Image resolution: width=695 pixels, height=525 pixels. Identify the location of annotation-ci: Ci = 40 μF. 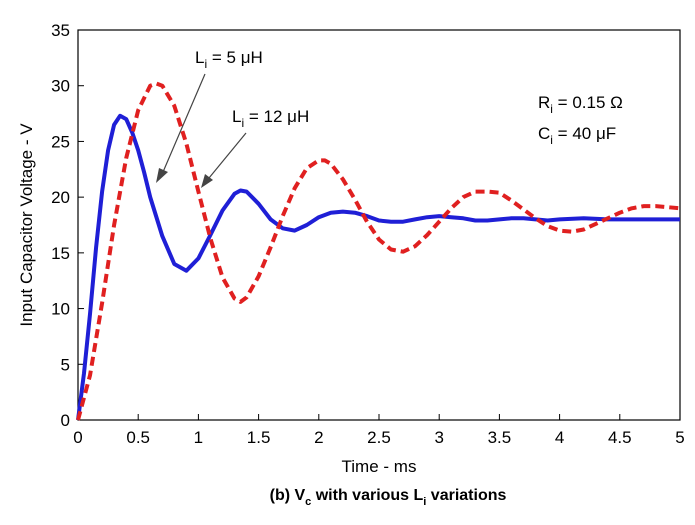
(577, 135).